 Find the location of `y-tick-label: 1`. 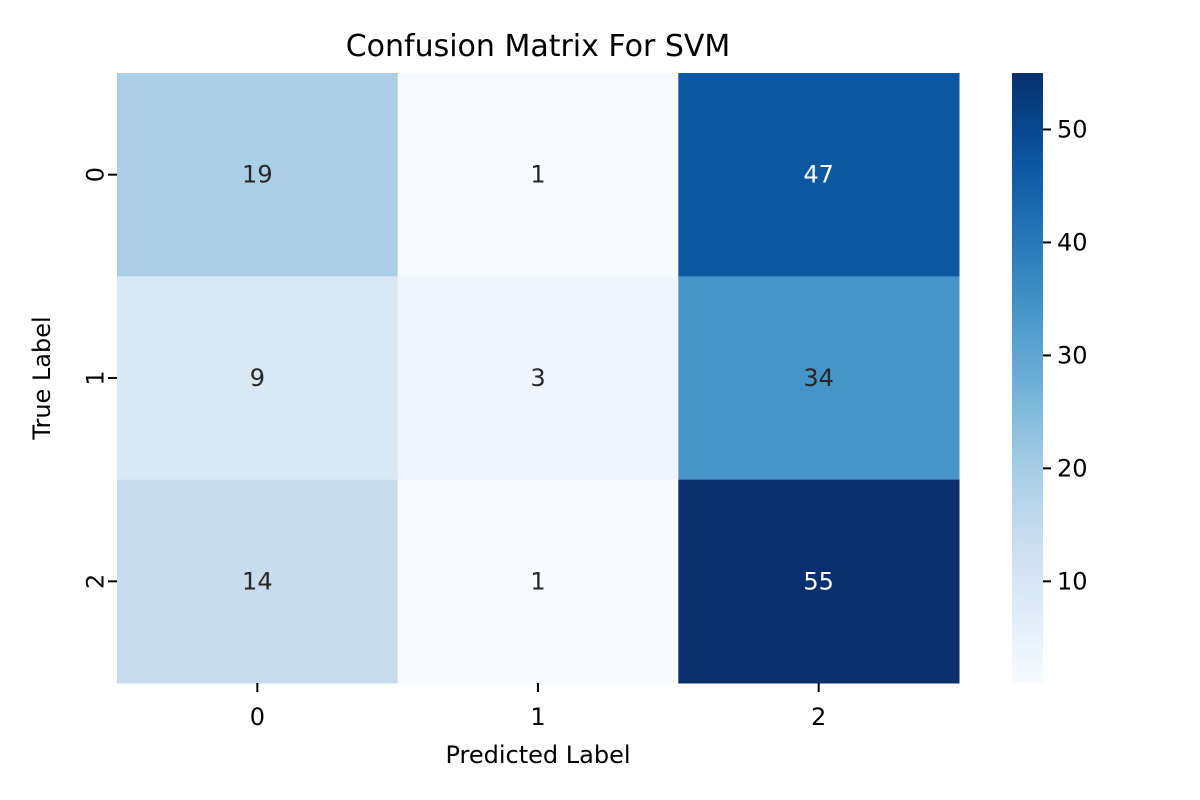

y-tick-label: 1 is located at coordinates (95, 377).